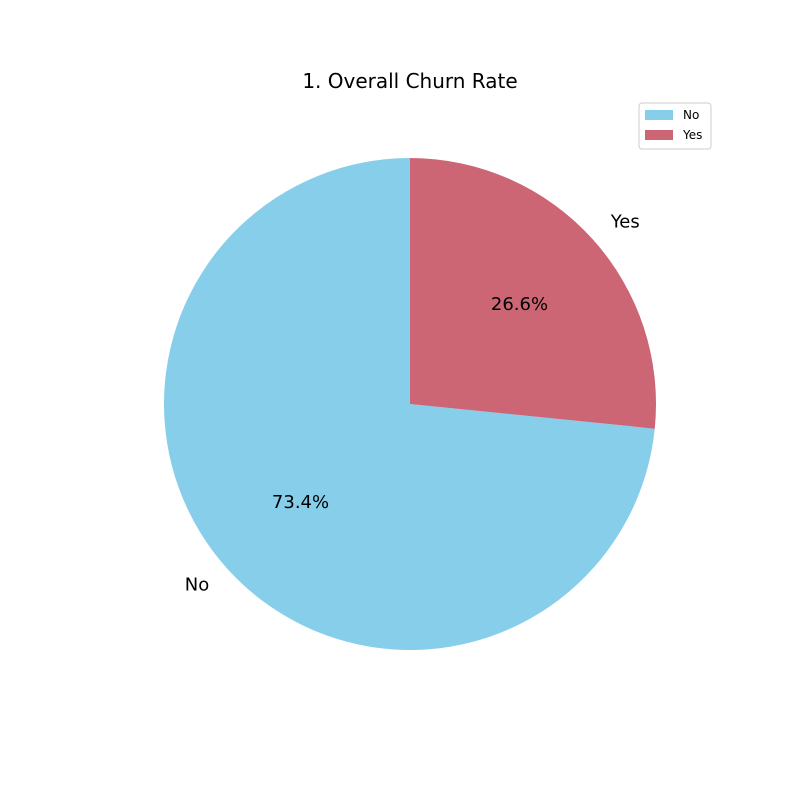  I want to click on legend: No Yes, so click(675, 126).